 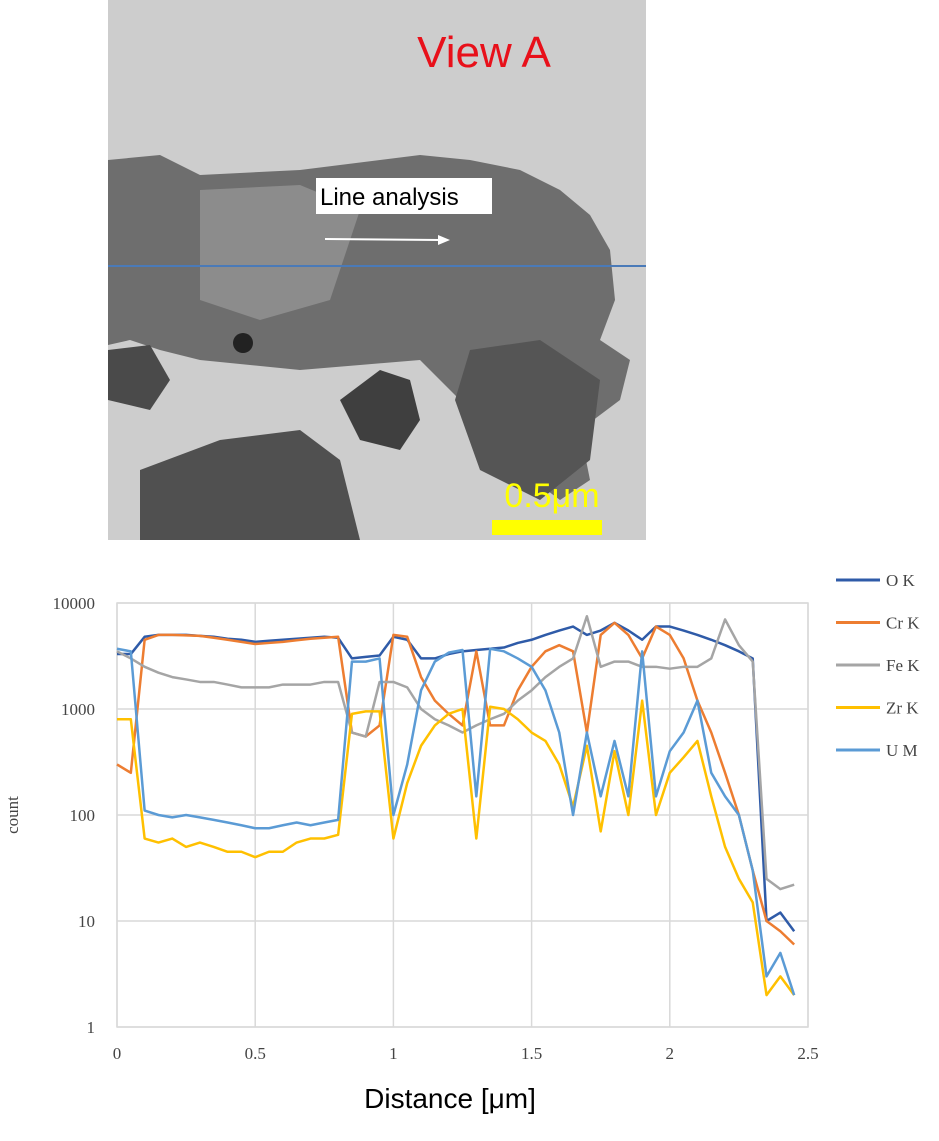 What do you see at coordinates (547, 527) in the screenshot?
I see `scale-bar` at bounding box center [547, 527].